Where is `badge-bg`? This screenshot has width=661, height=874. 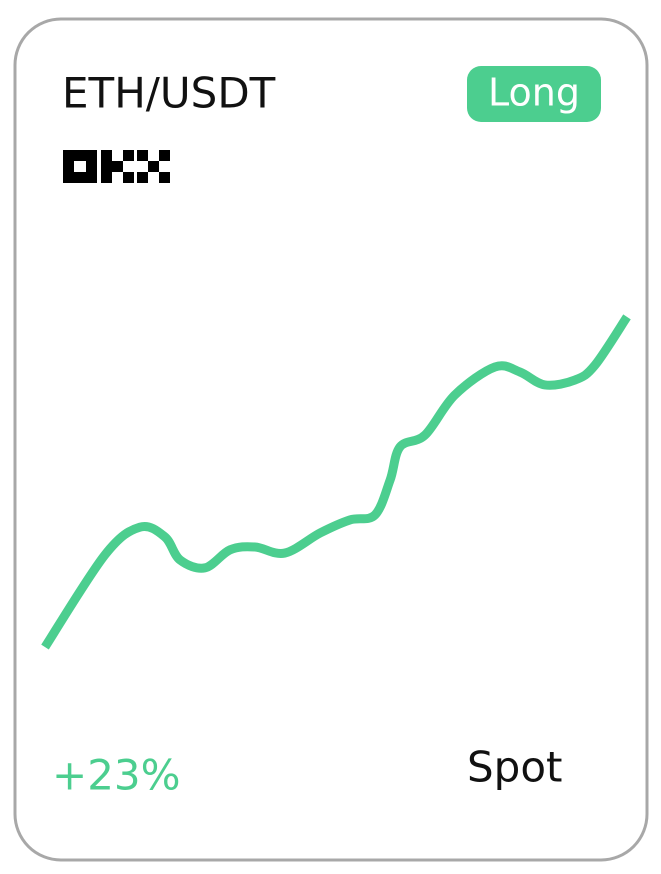
badge-bg is located at coordinates (534, 94).